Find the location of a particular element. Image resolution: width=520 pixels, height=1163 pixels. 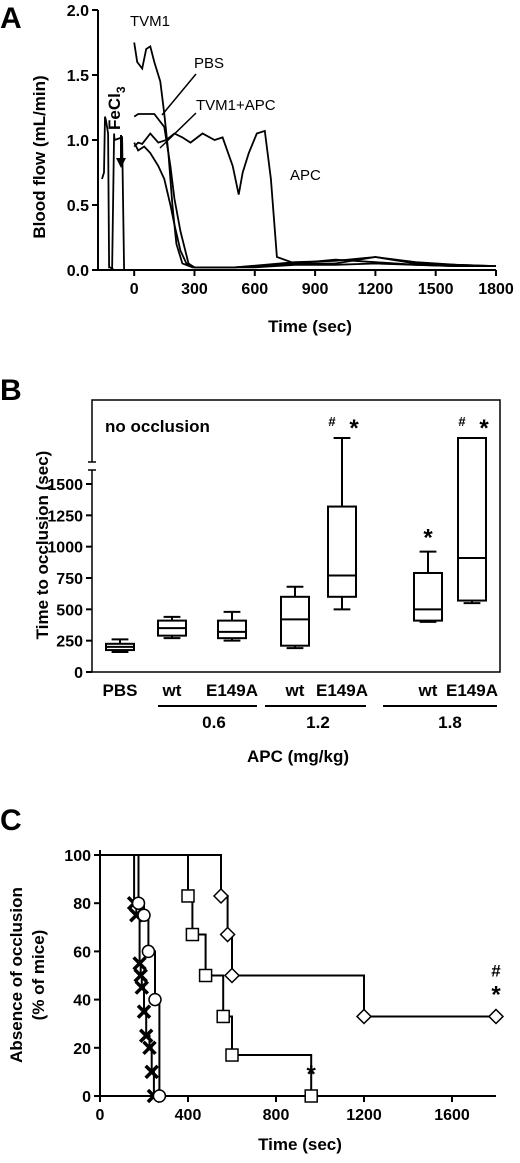

panel-c-xtick-label: 0 is located at coordinates (100, 1115).